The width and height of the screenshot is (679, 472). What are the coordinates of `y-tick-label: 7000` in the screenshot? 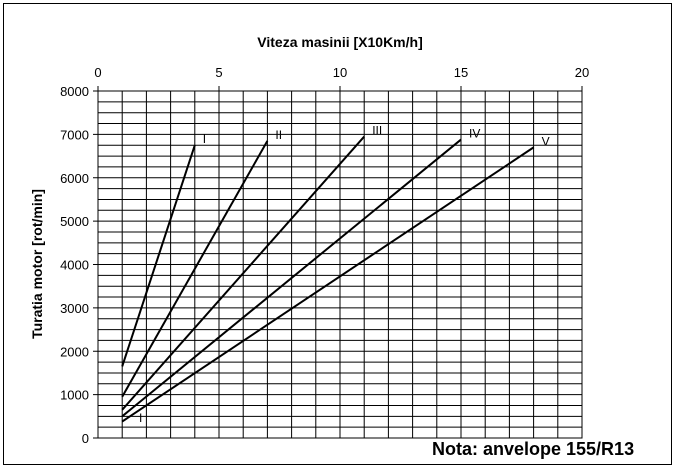 It's located at (74, 134).